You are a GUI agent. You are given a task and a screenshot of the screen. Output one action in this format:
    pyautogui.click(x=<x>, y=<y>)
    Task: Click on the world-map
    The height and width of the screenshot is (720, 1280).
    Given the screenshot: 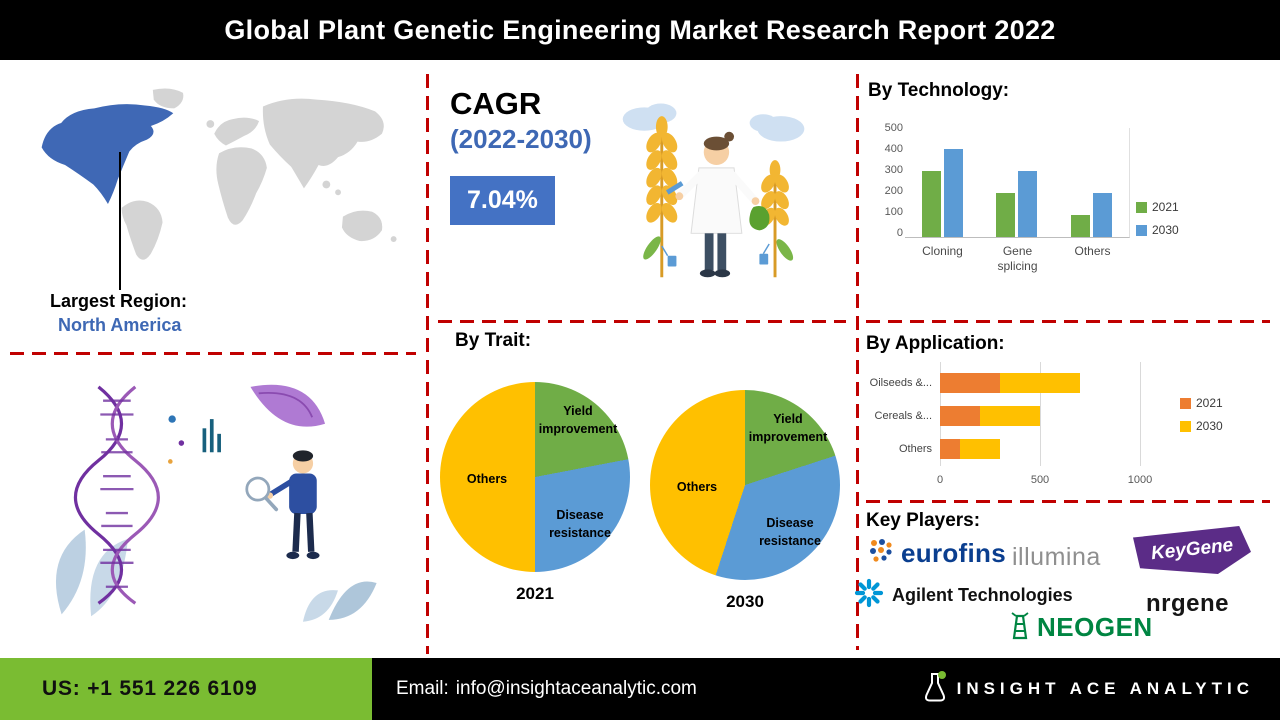 What is the action you would take?
    pyautogui.click(x=223, y=183)
    